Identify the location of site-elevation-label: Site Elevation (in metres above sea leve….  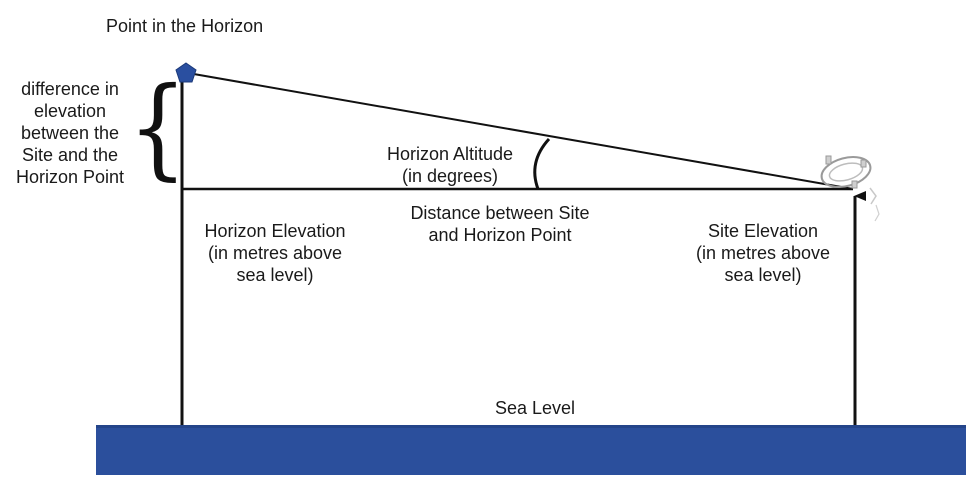
(763, 253).